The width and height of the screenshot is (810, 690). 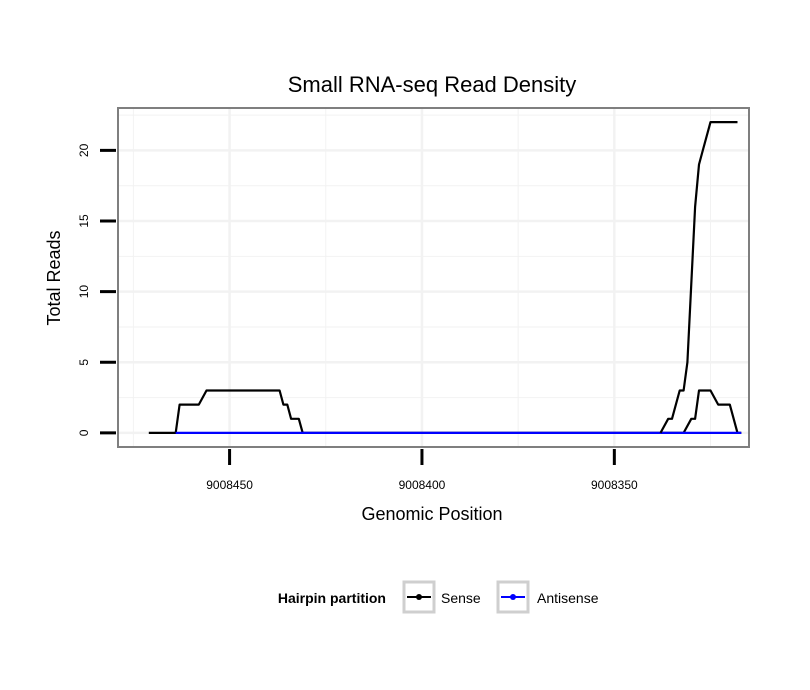 What do you see at coordinates (54, 277) in the screenshot?
I see `y-axis-title: Total Reads` at bounding box center [54, 277].